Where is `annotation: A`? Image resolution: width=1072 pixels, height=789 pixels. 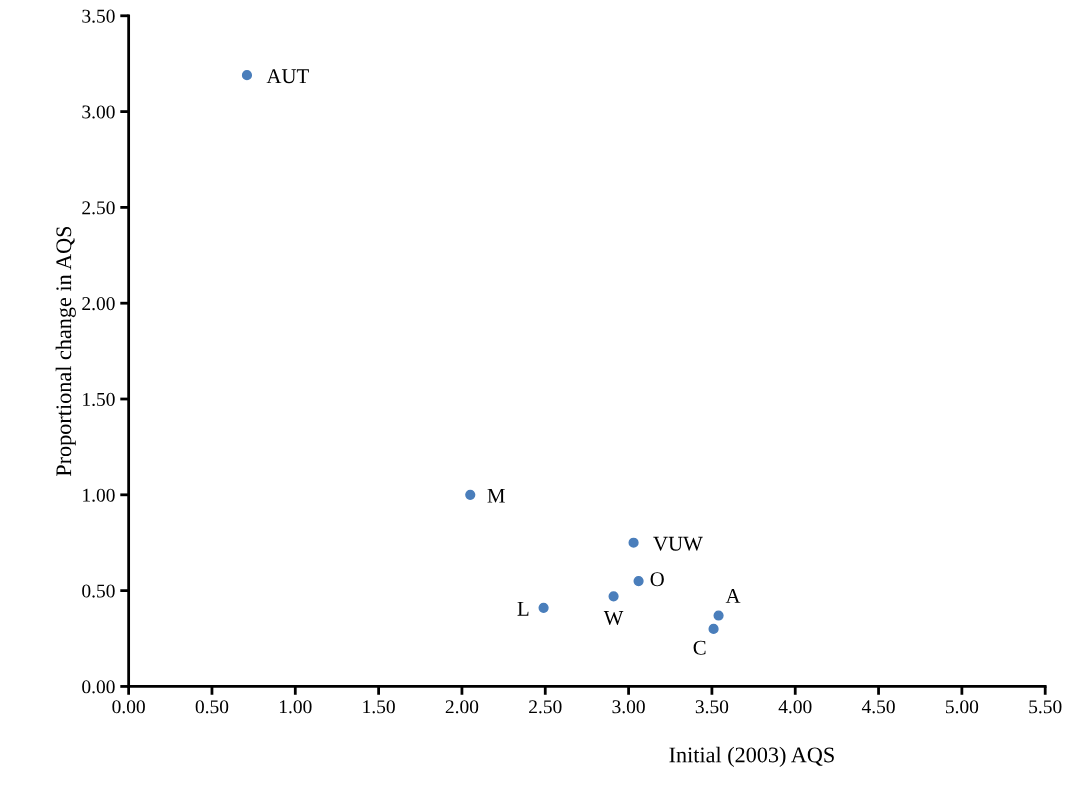 annotation: A is located at coordinates (733, 596).